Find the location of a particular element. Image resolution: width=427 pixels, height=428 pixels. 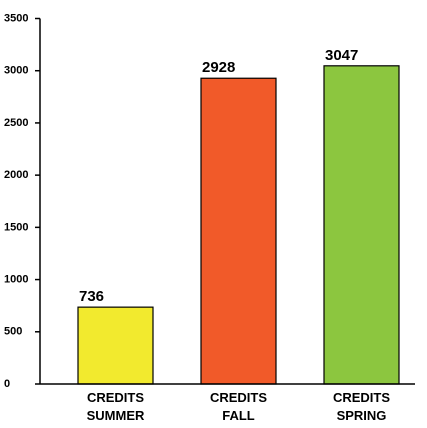

x-tick-label: CREDITS FALL is located at coordinates (238, 406).